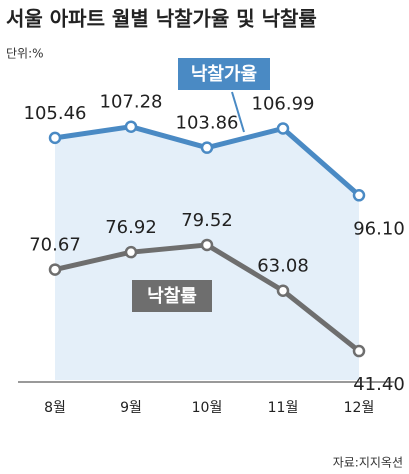 This screenshot has width=409, height=474. Describe the element at coordinates (359, 408) in the screenshot. I see `x-tick-label: 12월` at that location.